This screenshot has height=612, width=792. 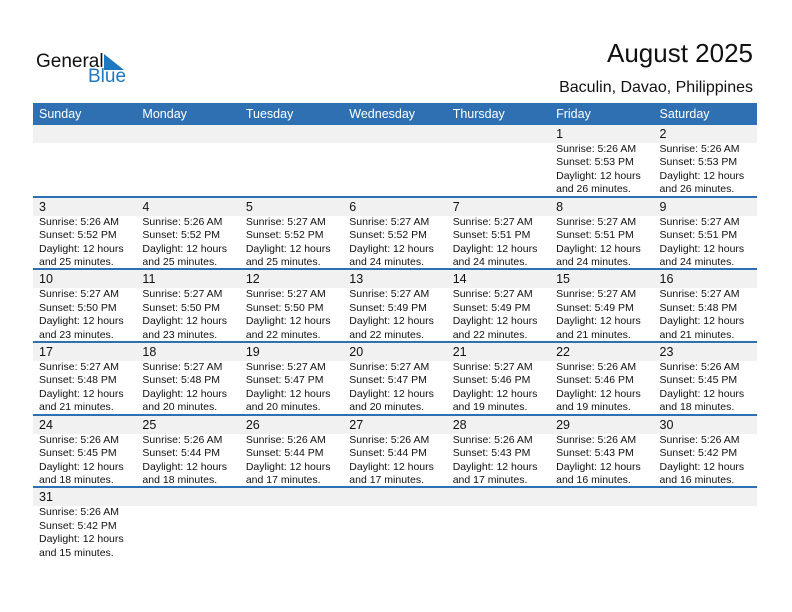 What do you see at coordinates (252, 352) in the screenshot?
I see `day-number: 19` at bounding box center [252, 352].